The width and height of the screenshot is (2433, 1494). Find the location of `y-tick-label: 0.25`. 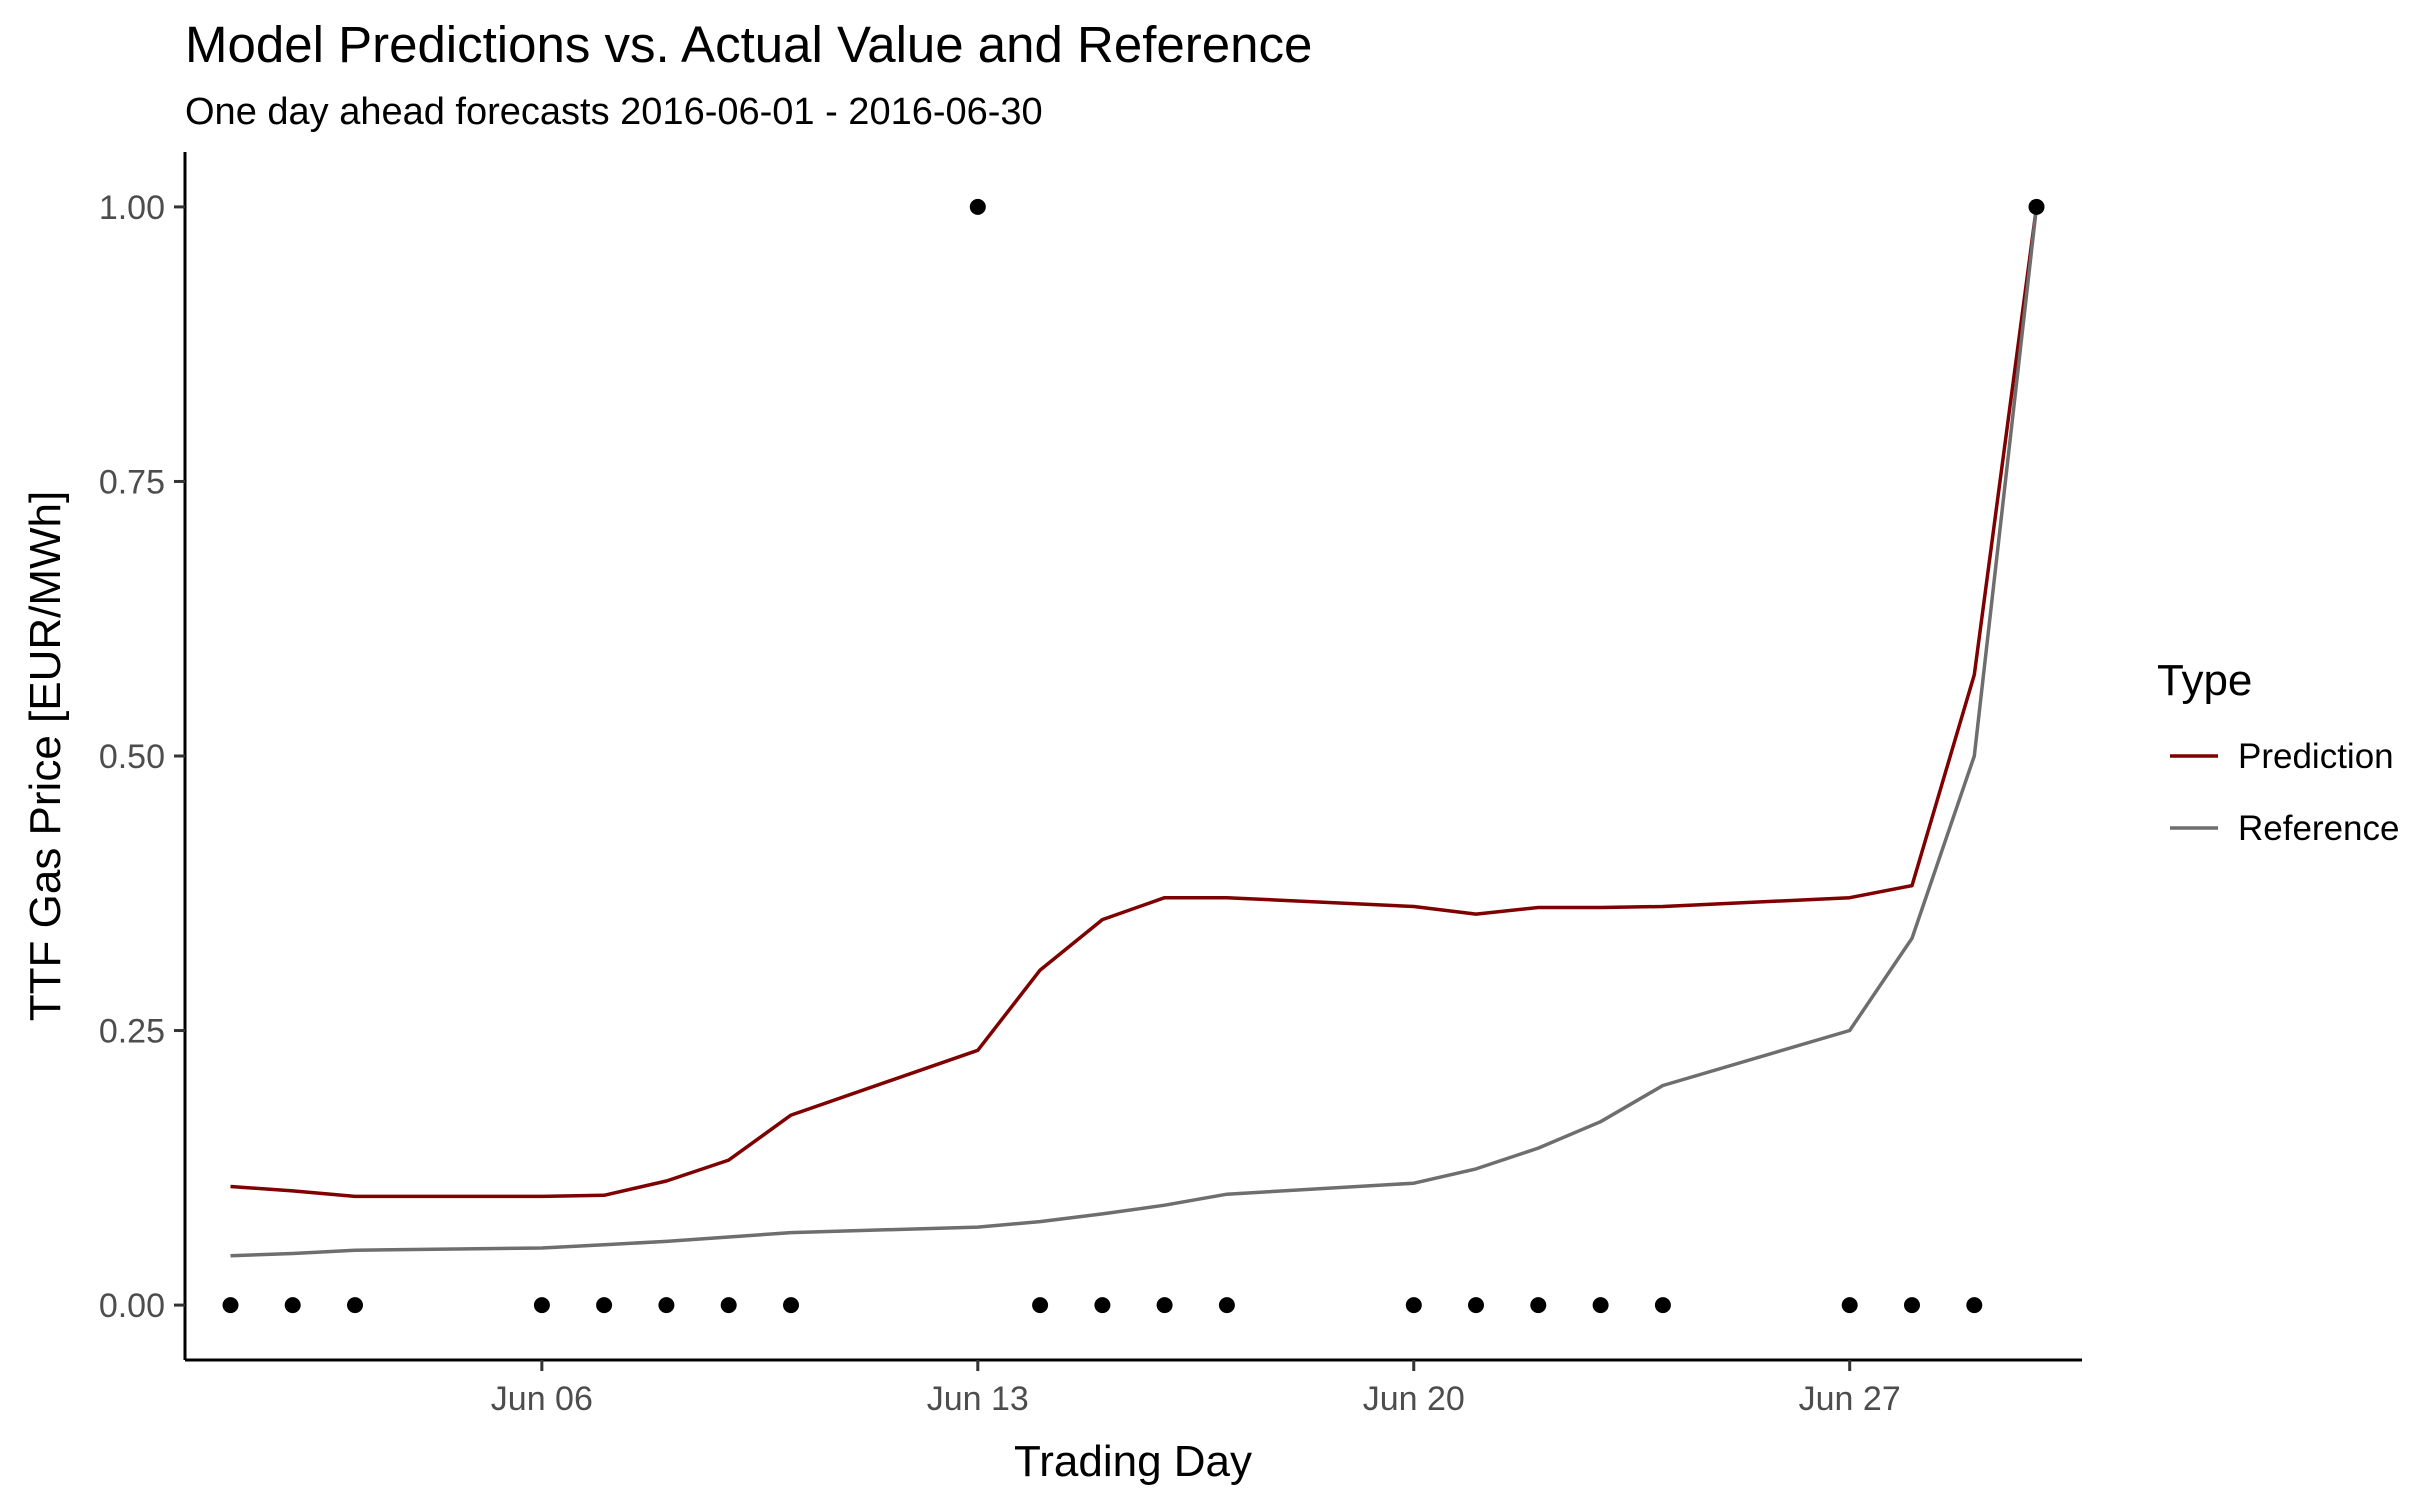

y-tick-label: 0.25 is located at coordinates (132, 1032).